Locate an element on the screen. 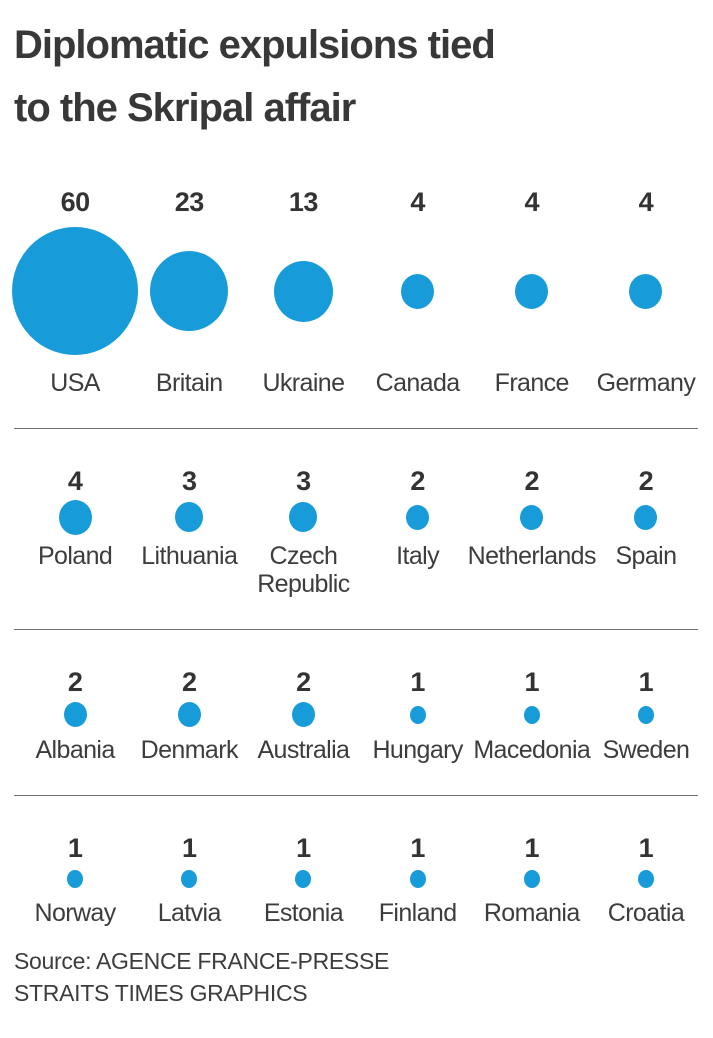  country-label: Albania is located at coordinates (75, 750).